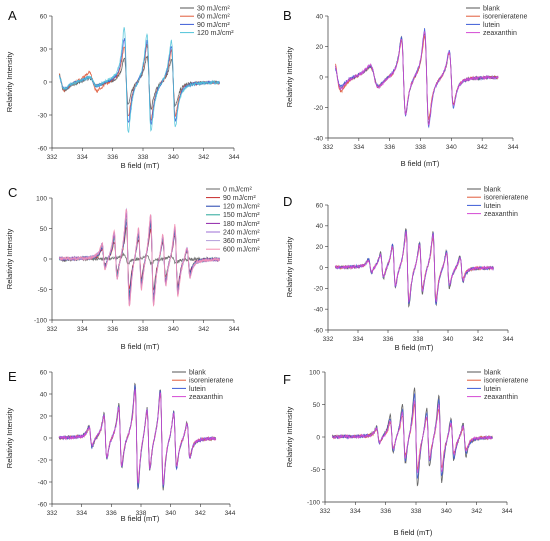  What do you see at coordinates (237, 189) in the screenshot?
I see `legend-label: 0 mJ/cm²` at bounding box center [237, 189].